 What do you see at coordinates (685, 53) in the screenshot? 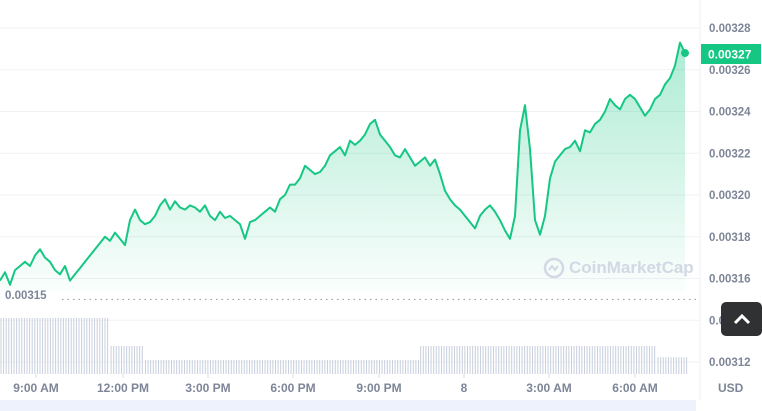
I see `last-price-dot` at bounding box center [685, 53].